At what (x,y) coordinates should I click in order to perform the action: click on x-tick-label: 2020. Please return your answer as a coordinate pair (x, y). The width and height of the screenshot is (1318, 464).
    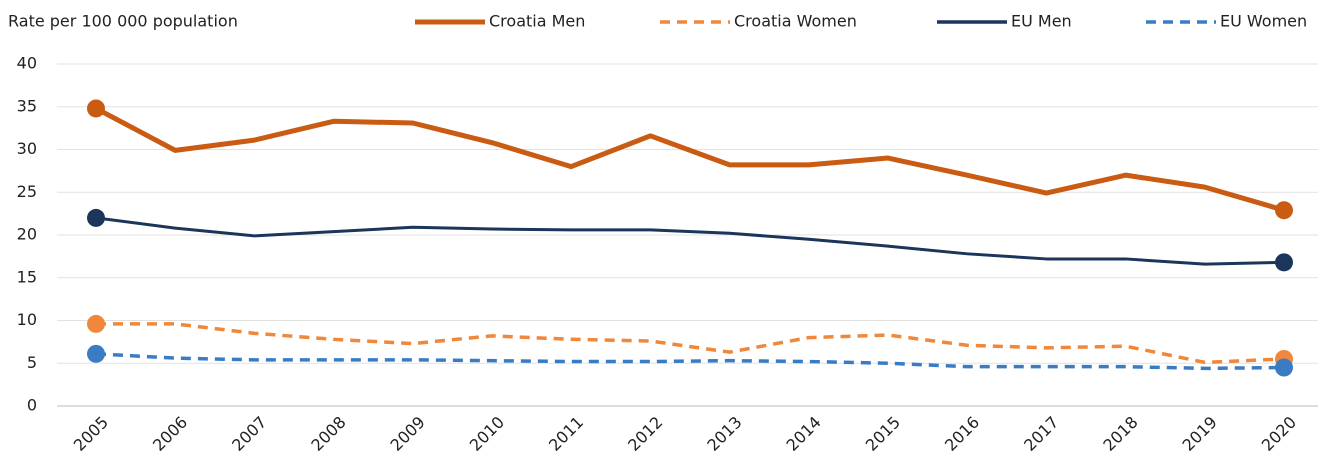
    Looking at the image, I should click on (1279, 434).